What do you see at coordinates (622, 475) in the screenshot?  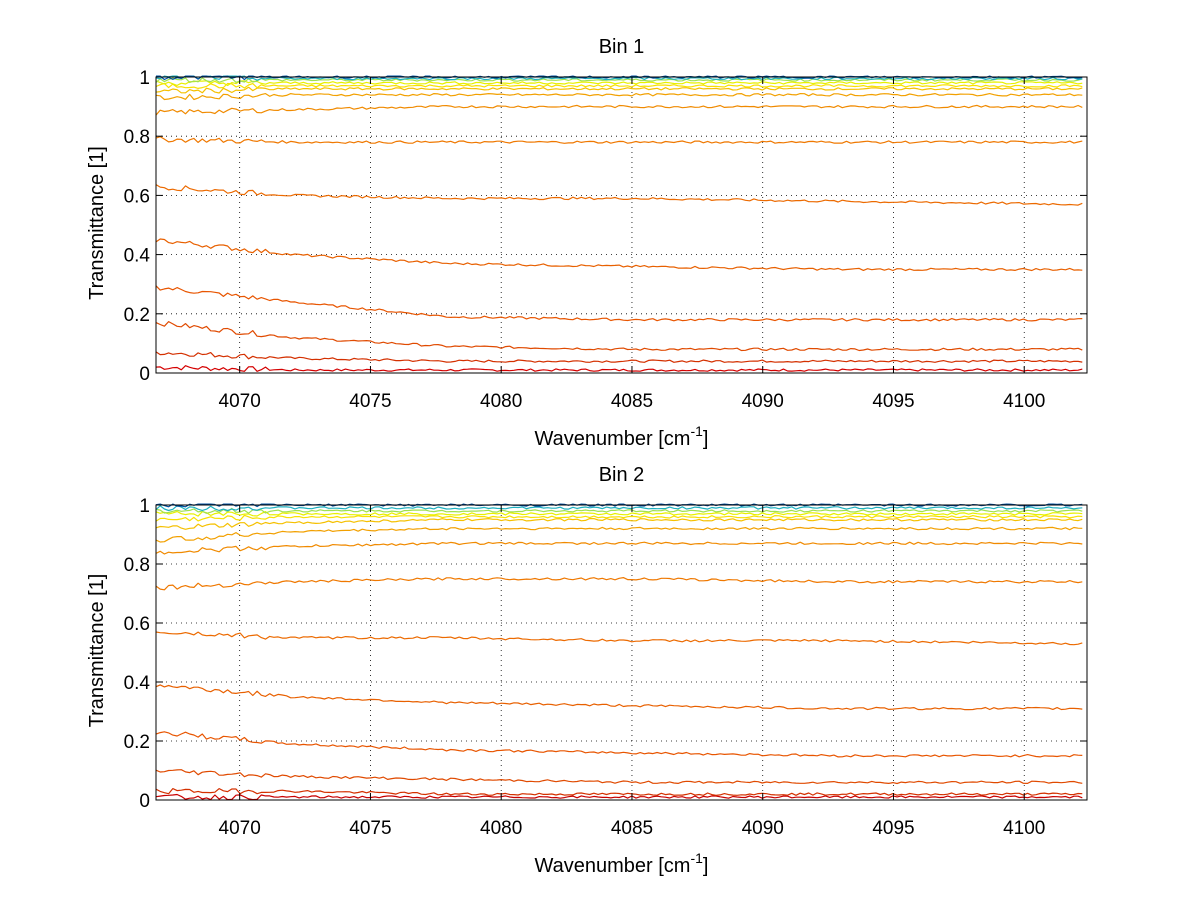 I see `chart-title: Bin 2` at bounding box center [622, 475].